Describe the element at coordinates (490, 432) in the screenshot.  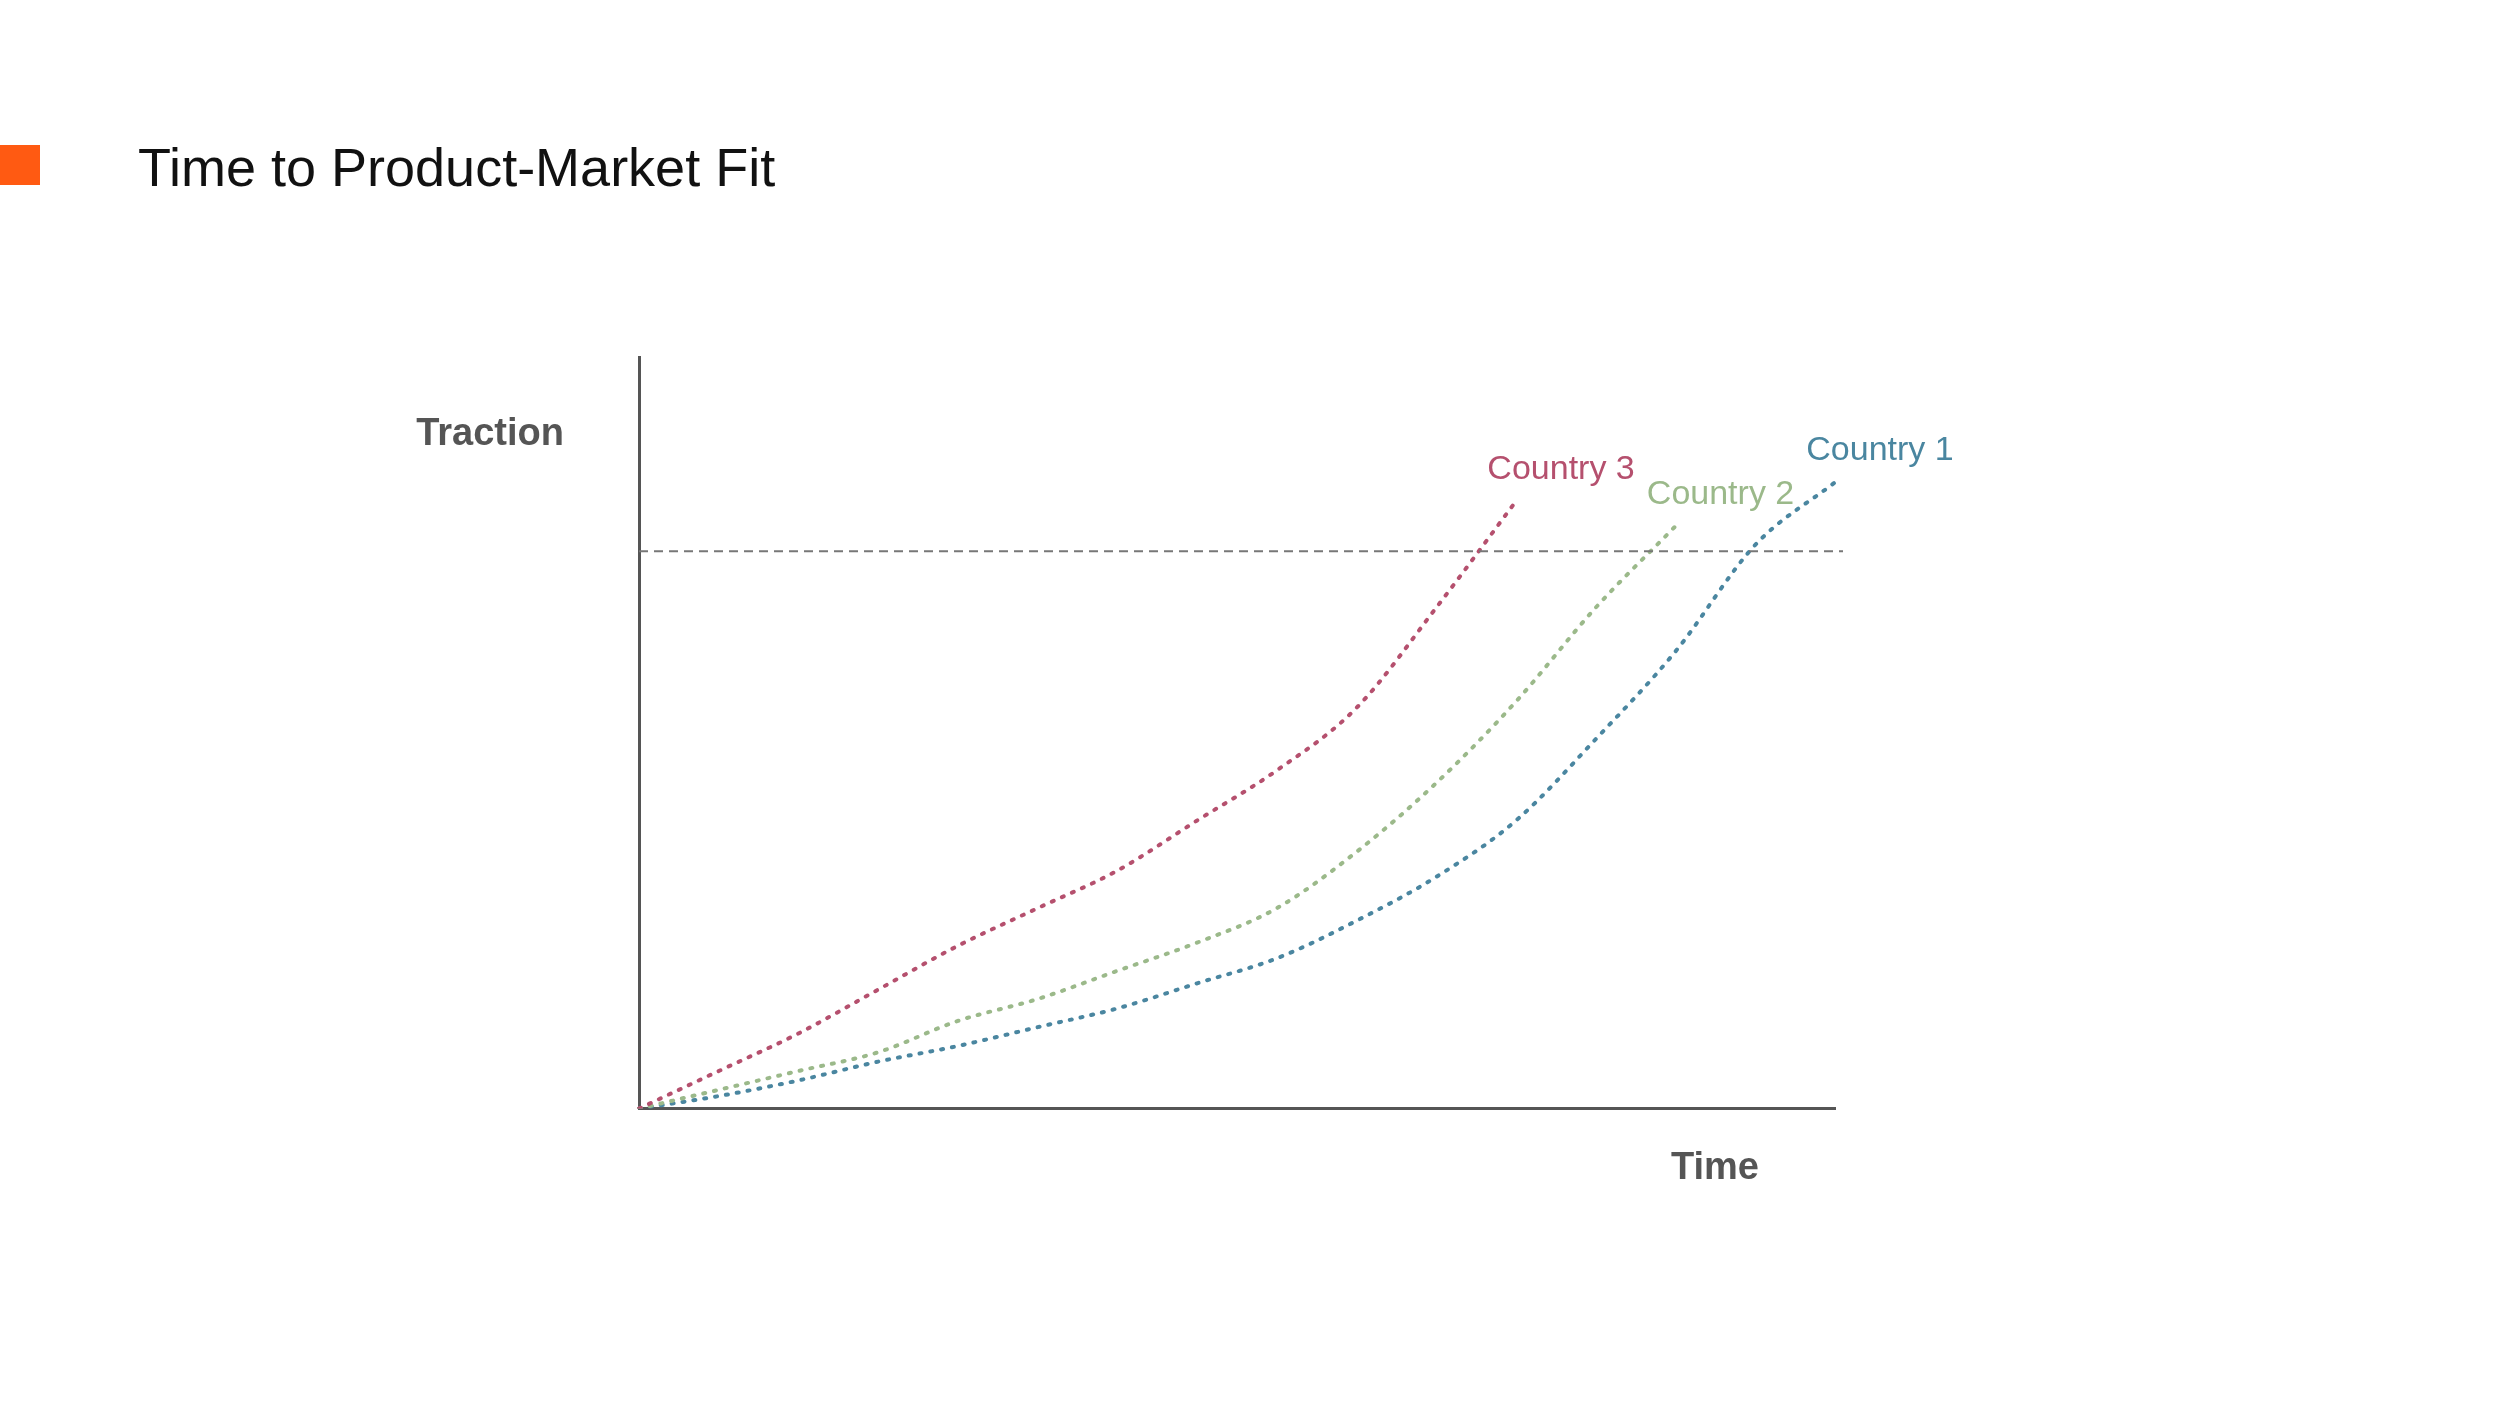
I see `y-axis-title: Traction` at that location.